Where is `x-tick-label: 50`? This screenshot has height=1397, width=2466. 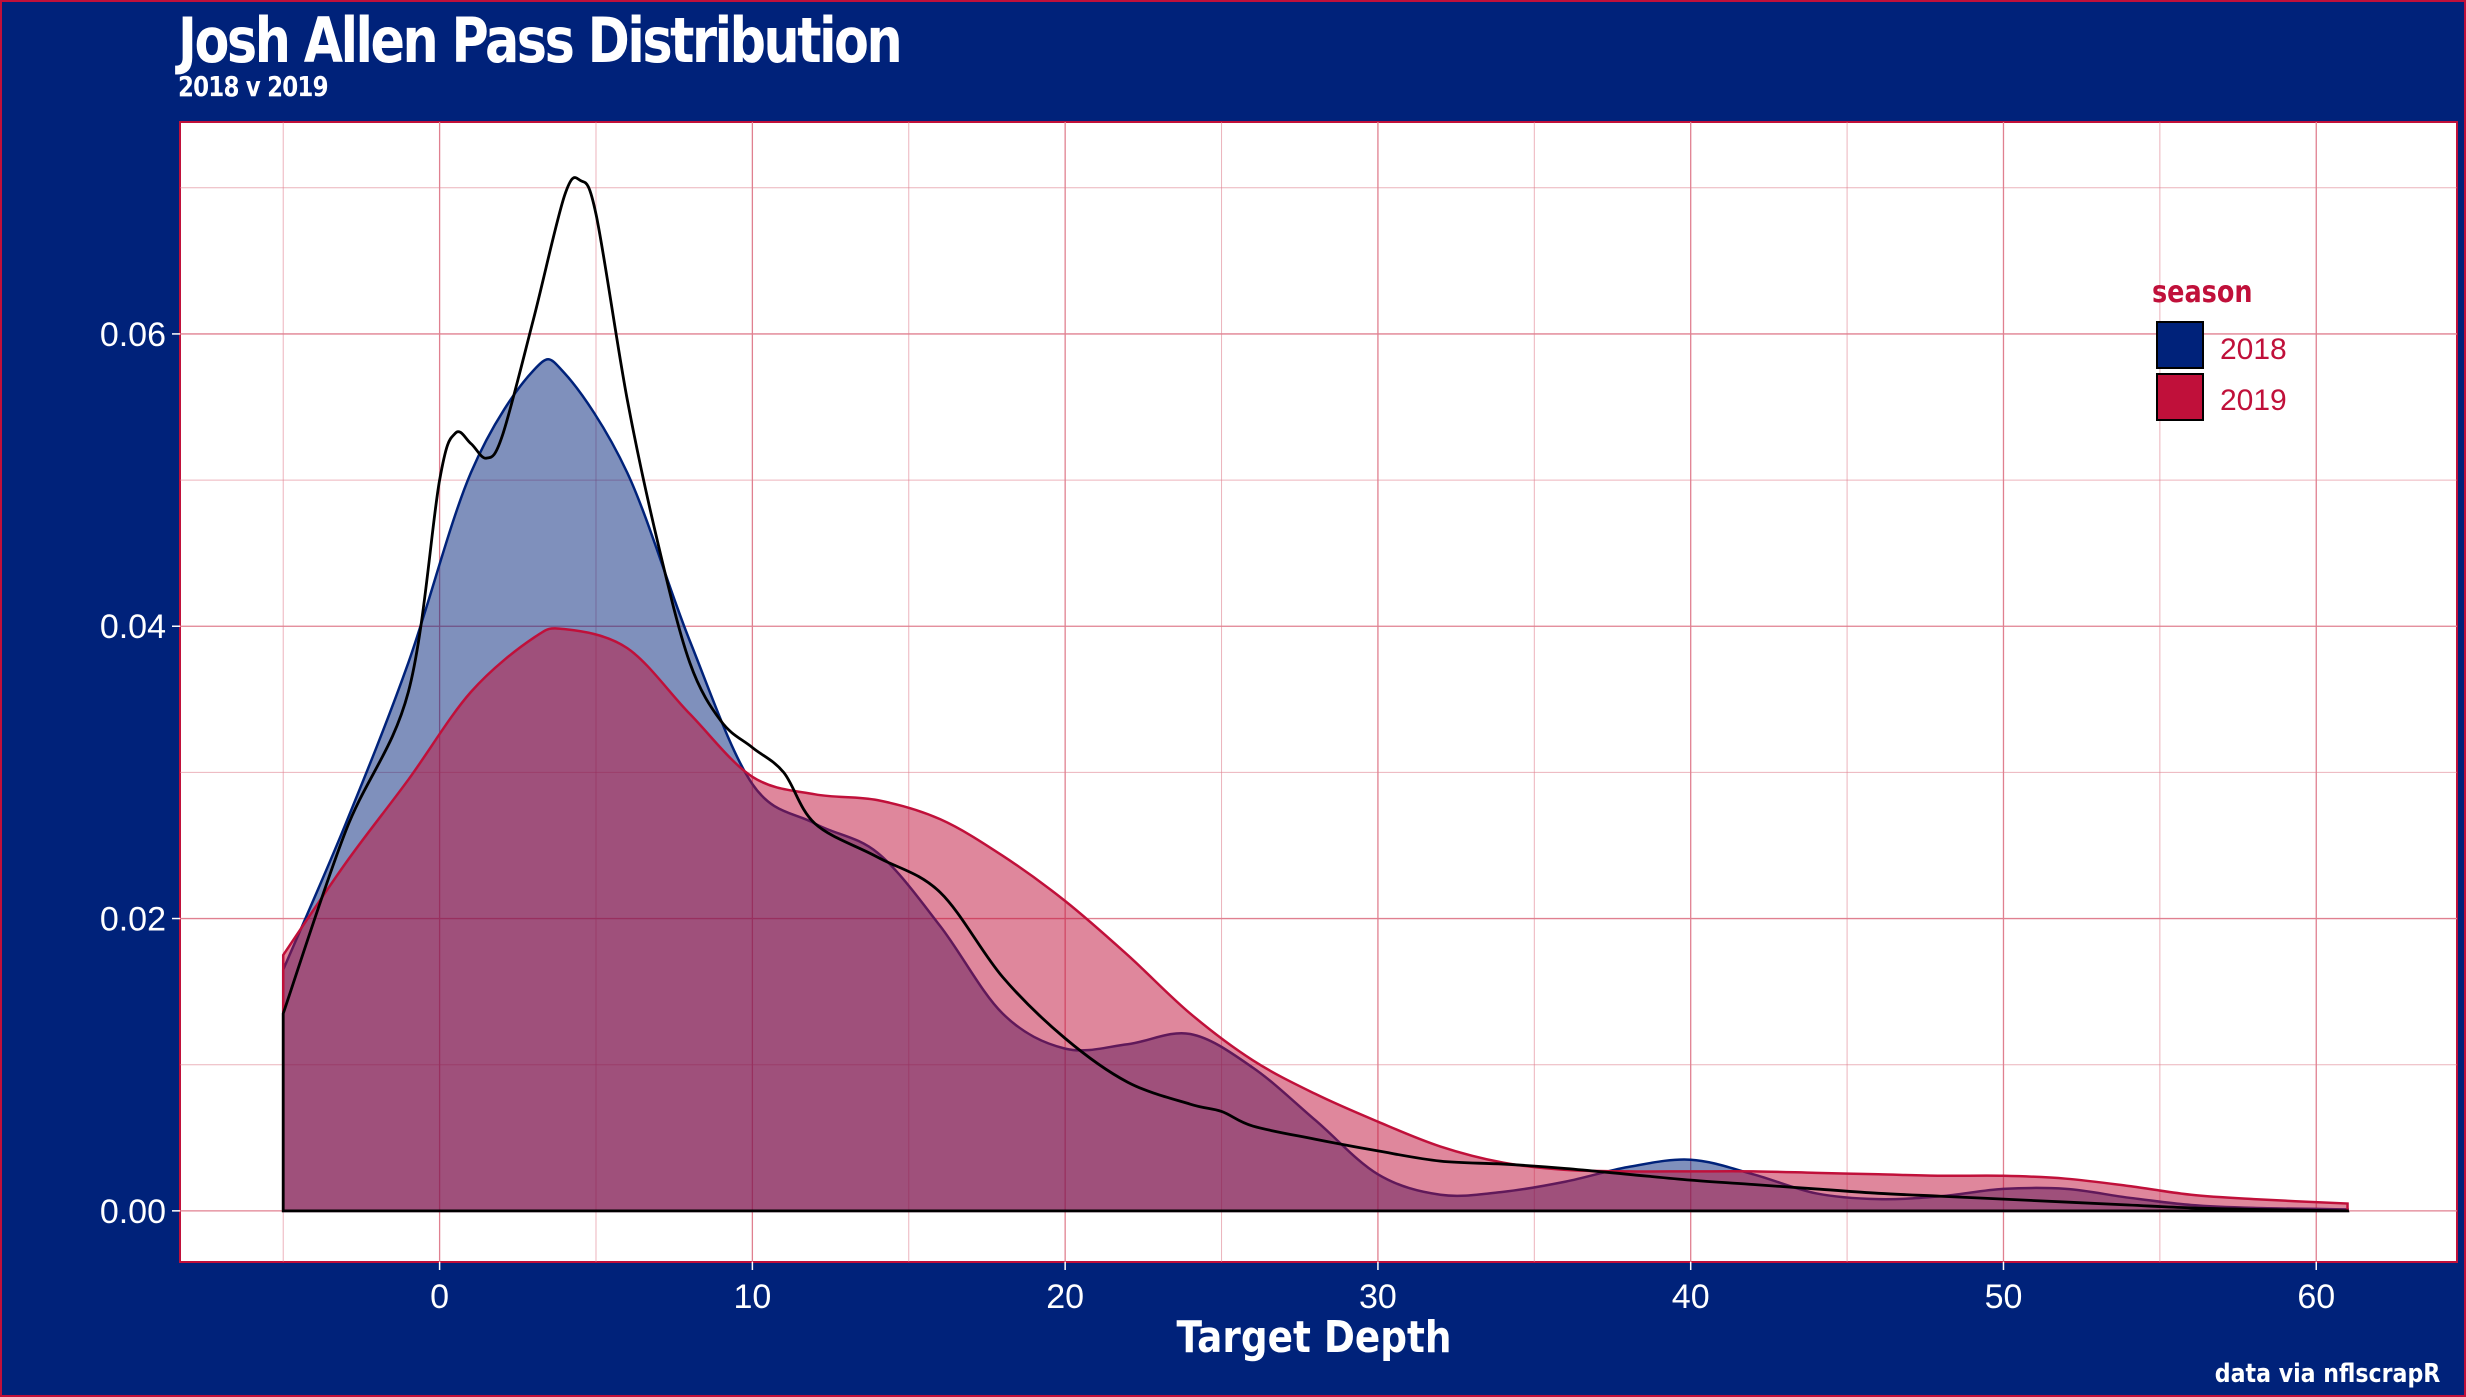 x-tick-label: 50 is located at coordinates (2004, 1297).